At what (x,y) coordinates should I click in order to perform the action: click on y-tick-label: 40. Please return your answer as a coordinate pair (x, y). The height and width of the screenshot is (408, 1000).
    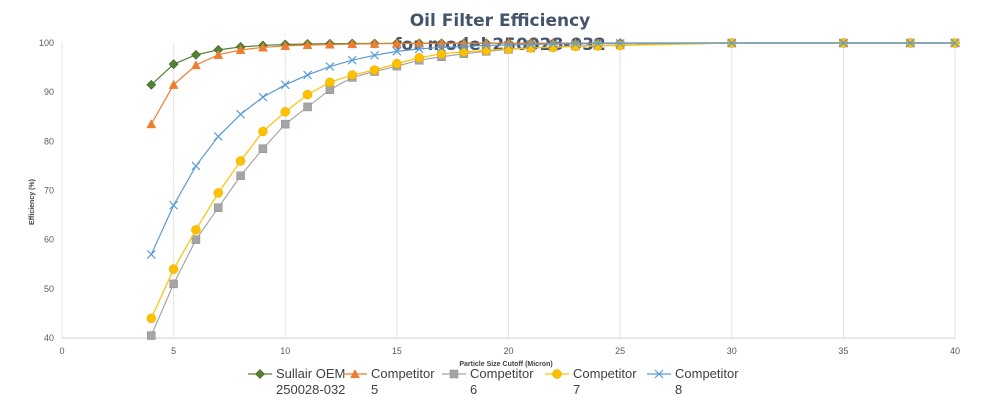
    Looking at the image, I should click on (49, 338).